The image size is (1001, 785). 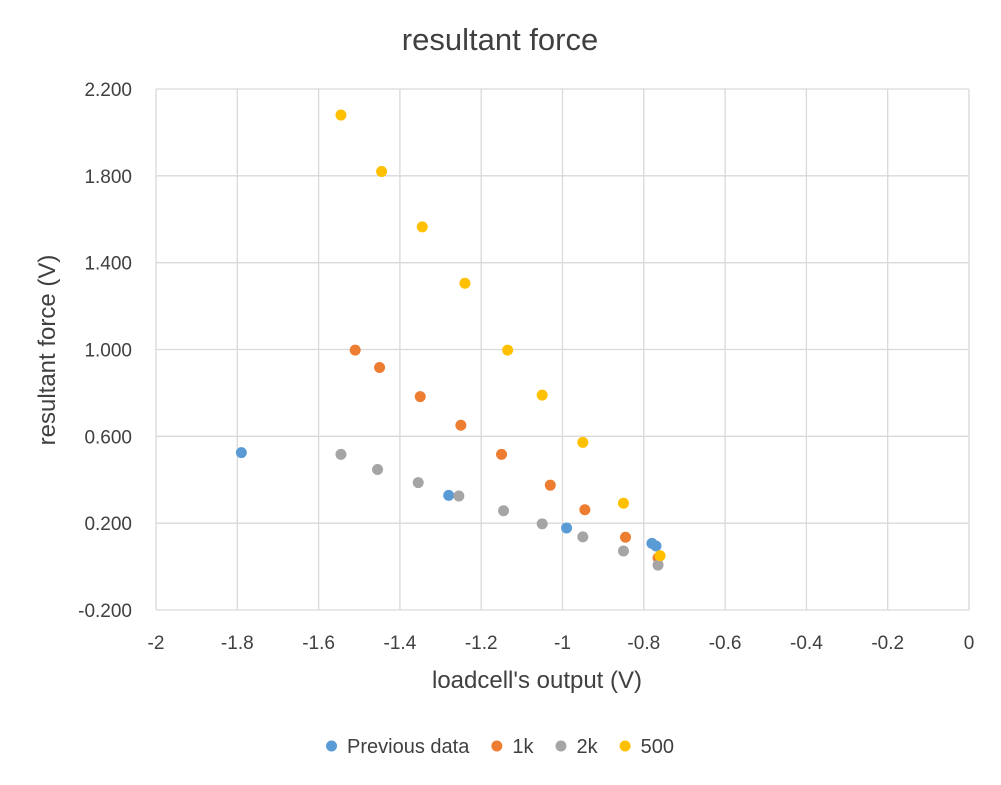 What do you see at coordinates (725, 643) in the screenshot?
I see `x-tick-label: -0.6` at bounding box center [725, 643].